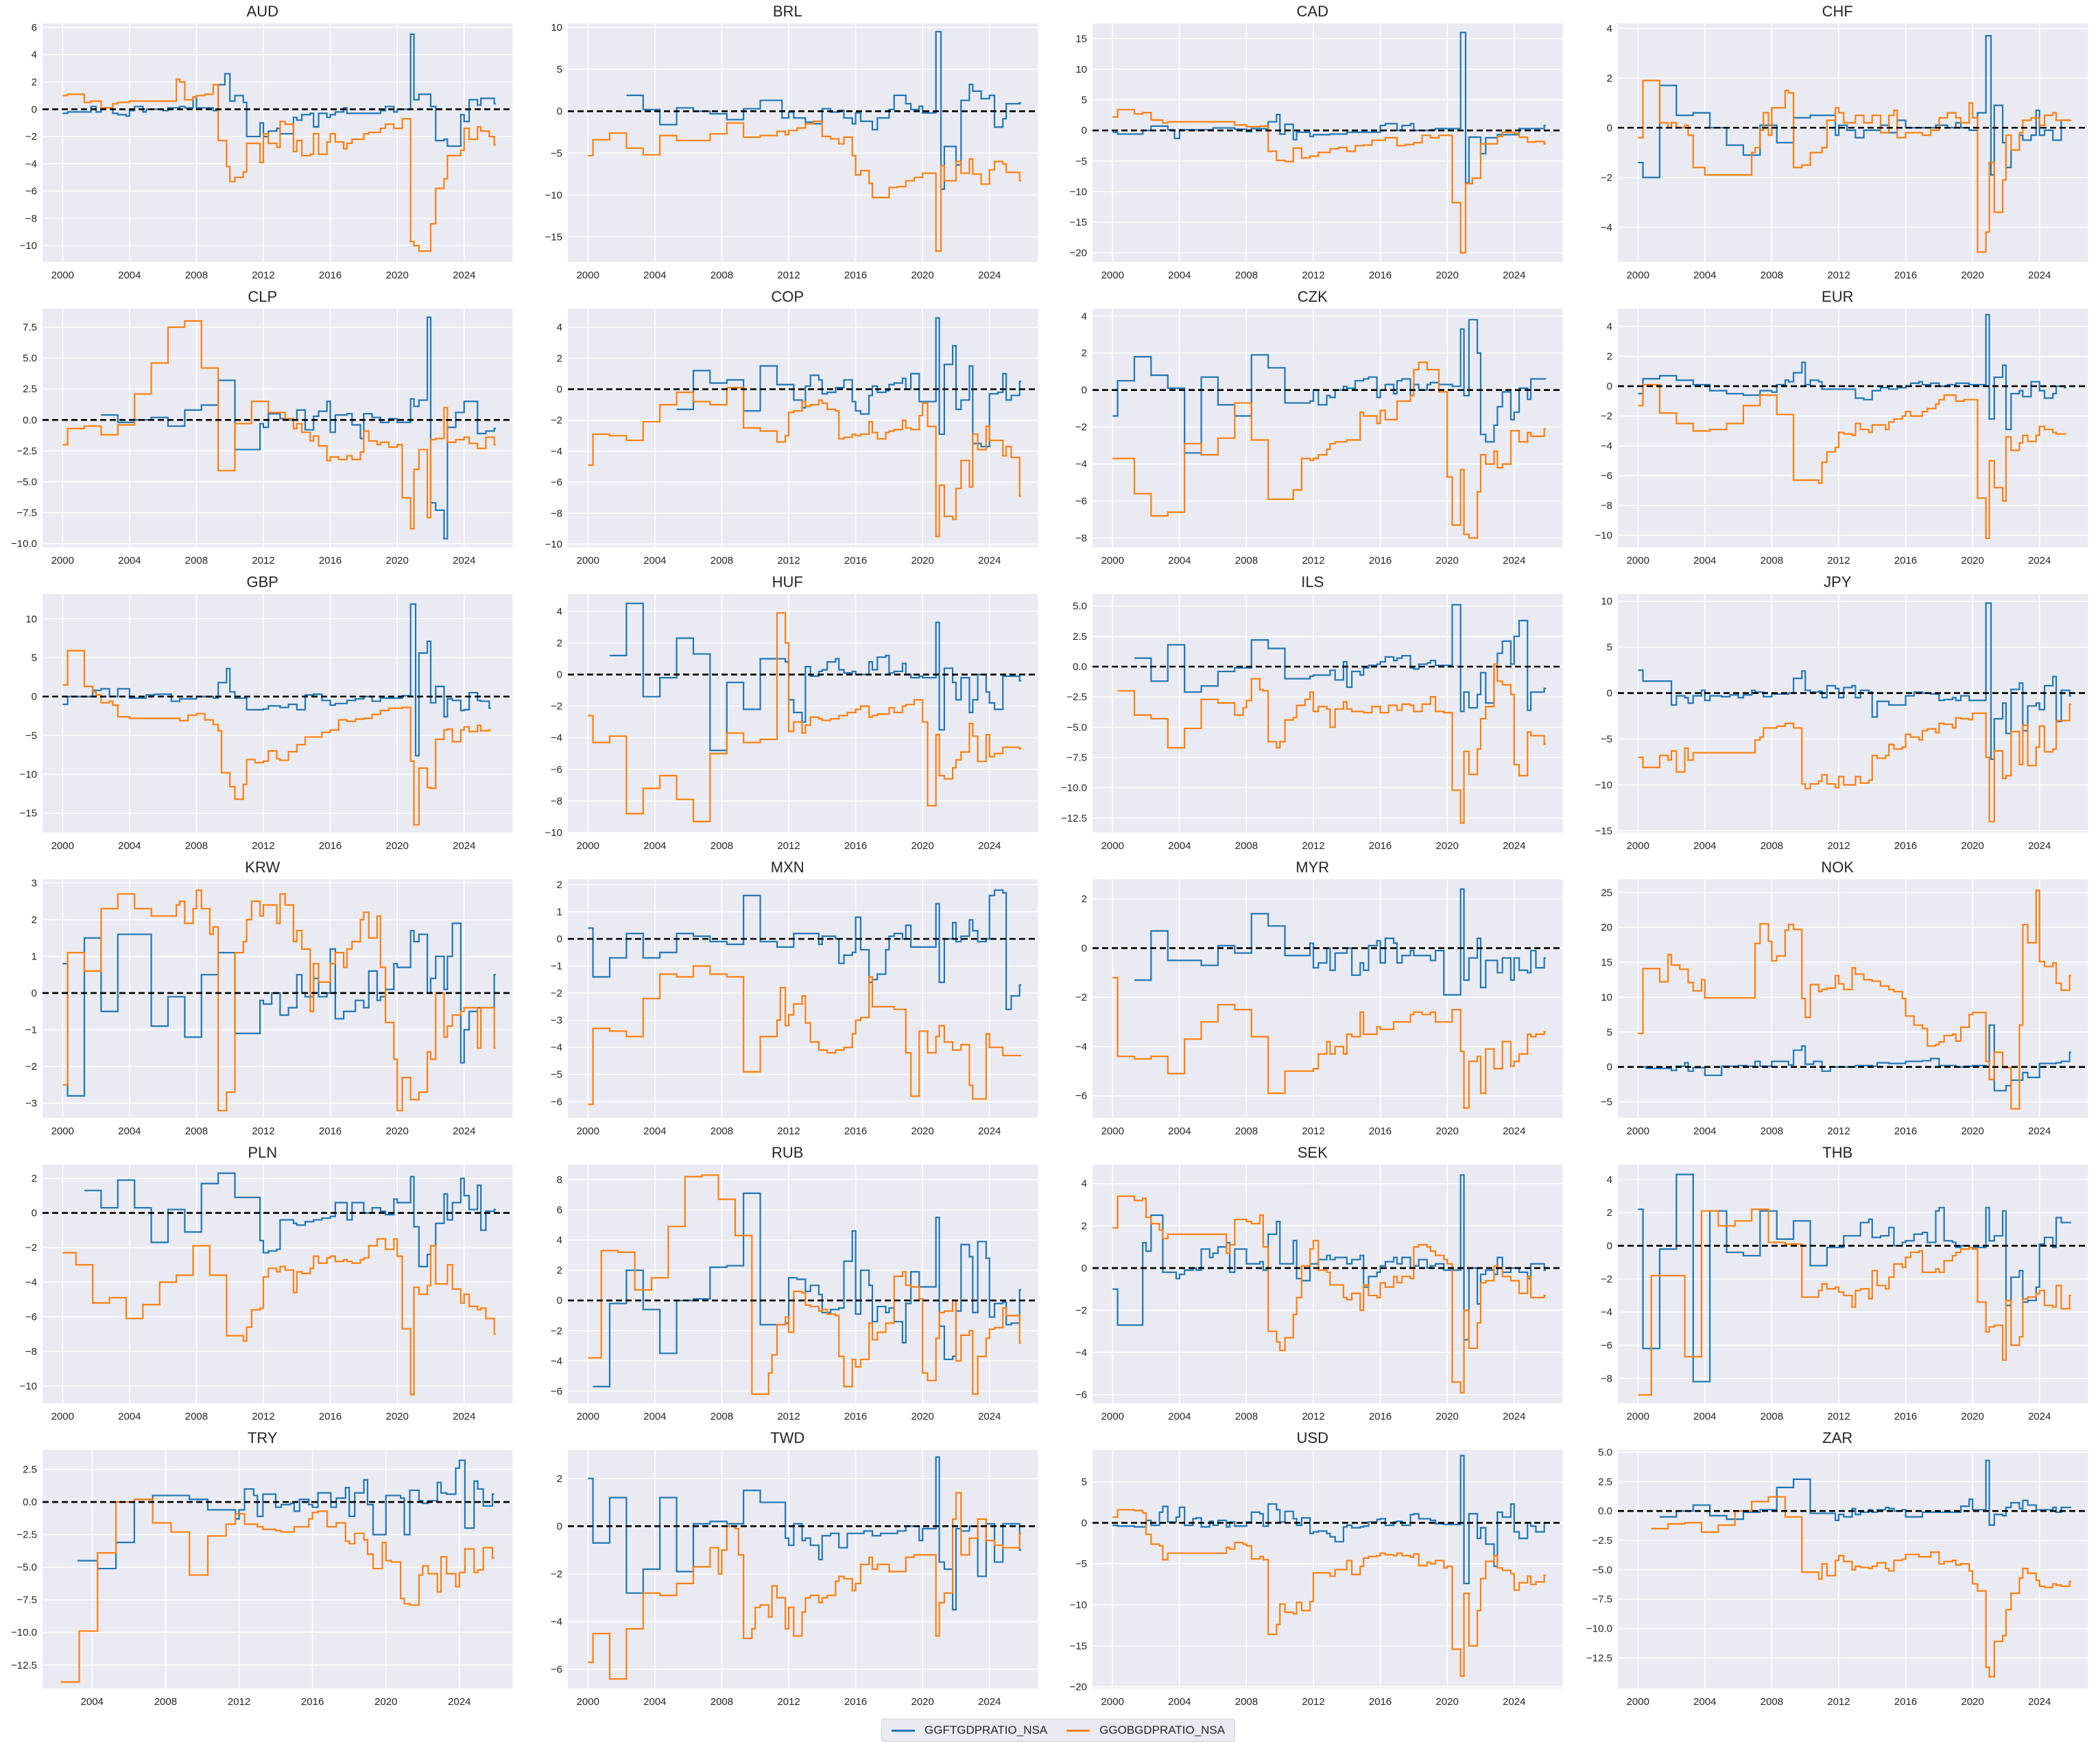 This screenshot has width=2100, height=1742. What do you see at coordinates (31, 1104) in the screenshot?
I see `svg-text: −3` at bounding box center [31, 1104].